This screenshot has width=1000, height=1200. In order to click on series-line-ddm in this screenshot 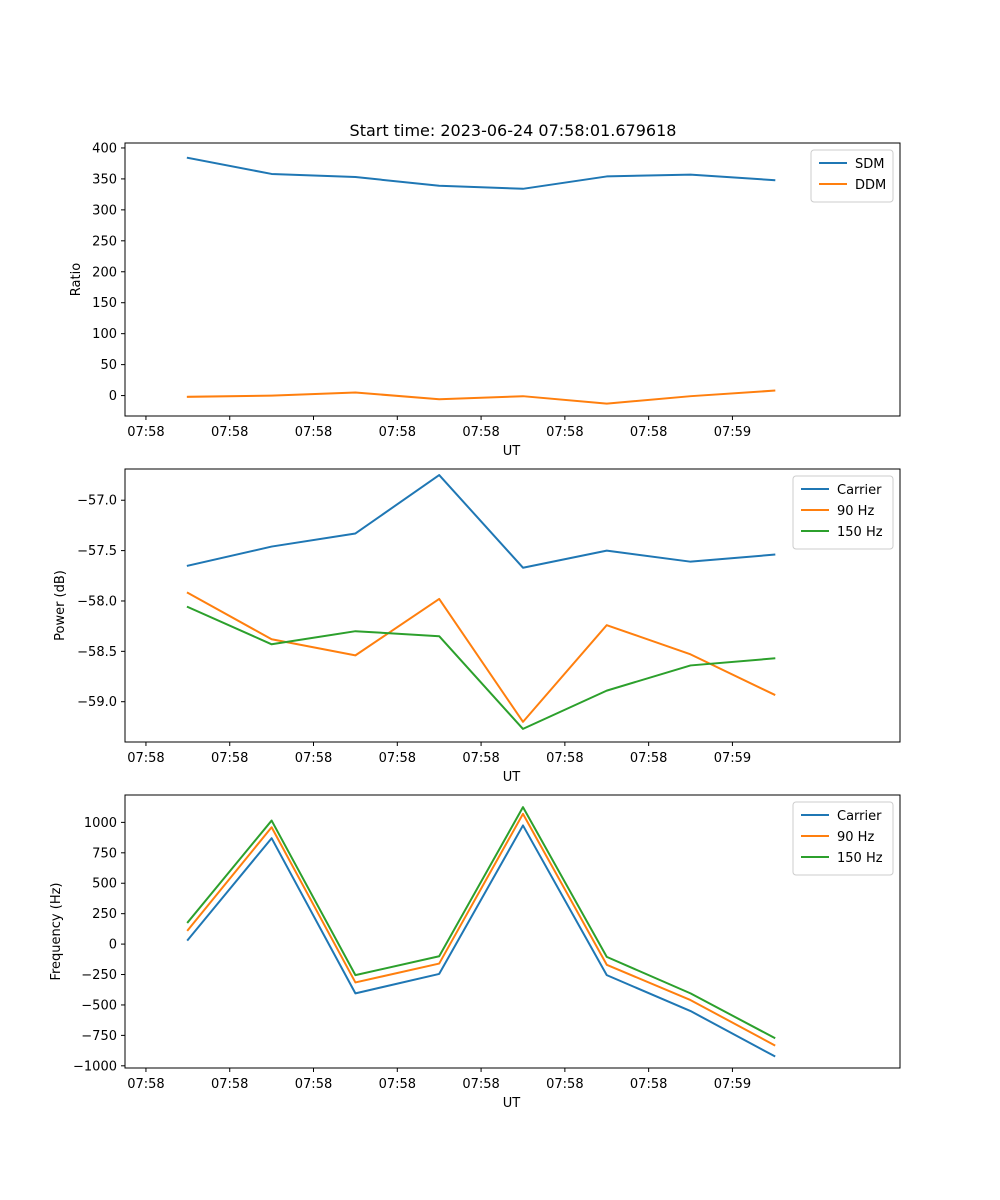, I will do `click(481, 397)`.